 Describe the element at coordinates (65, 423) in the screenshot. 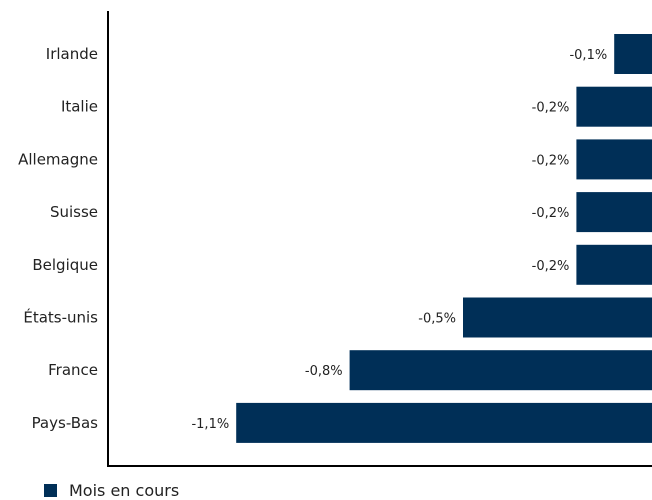

I see `category-label-7: Pays-Bas` at that location.